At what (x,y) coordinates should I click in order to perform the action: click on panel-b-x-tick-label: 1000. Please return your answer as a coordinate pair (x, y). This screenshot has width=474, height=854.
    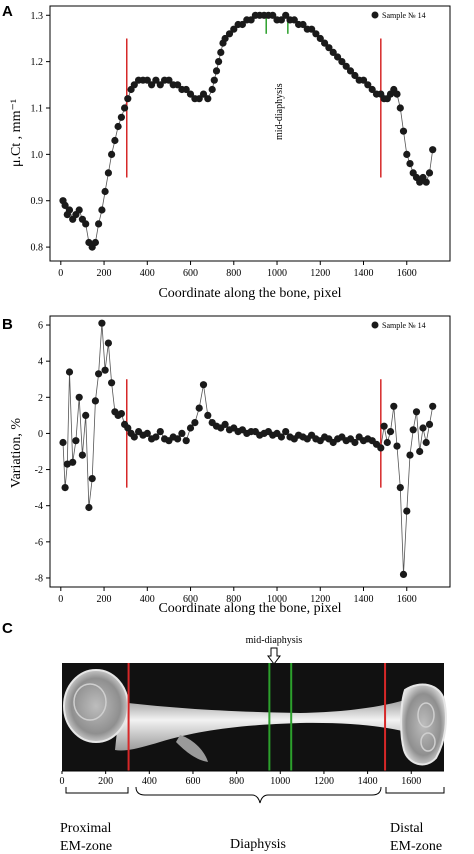
    Looking at the image, I should click on (277, 599).